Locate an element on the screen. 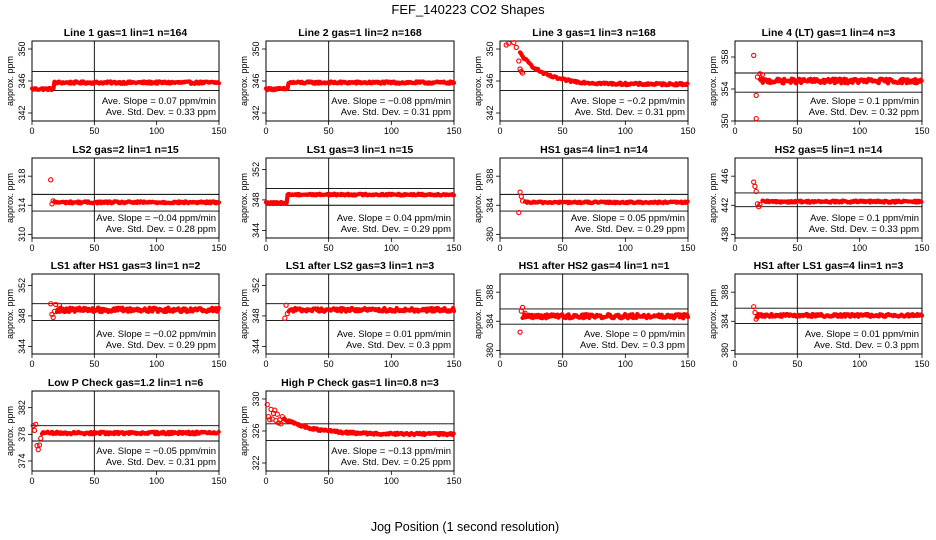  main-title: FEF_140223 CO2 Shapes is located at coordinates (468, 9).